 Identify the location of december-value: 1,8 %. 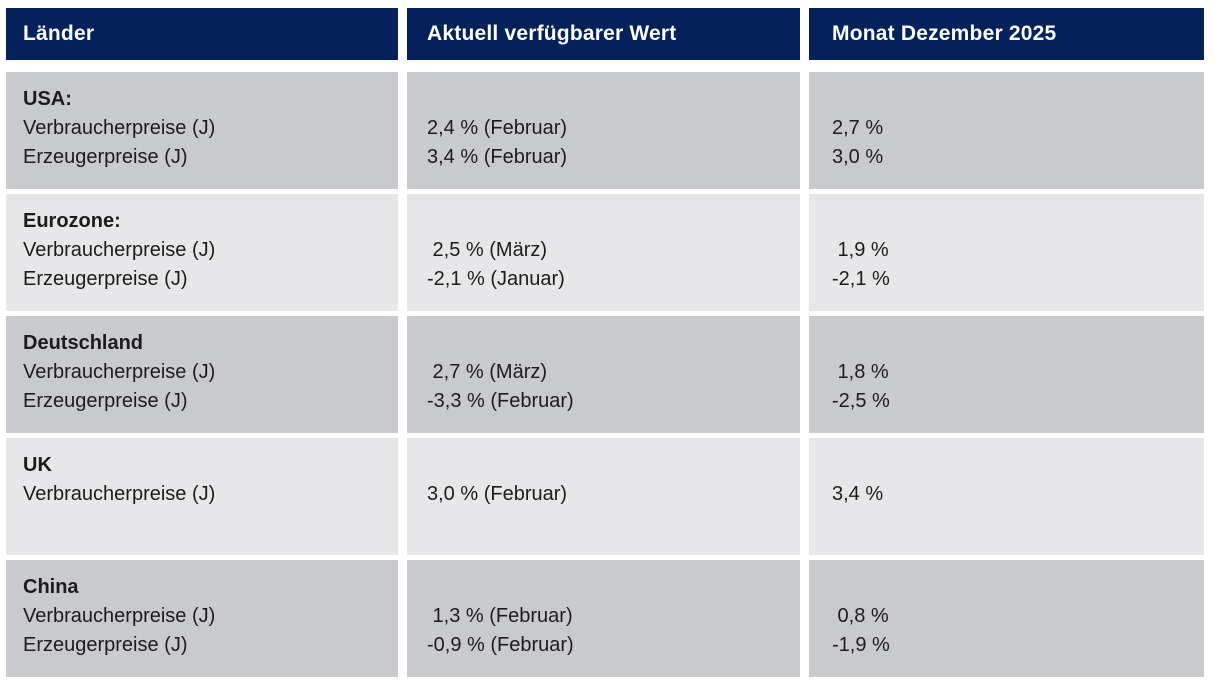
(860, 372).